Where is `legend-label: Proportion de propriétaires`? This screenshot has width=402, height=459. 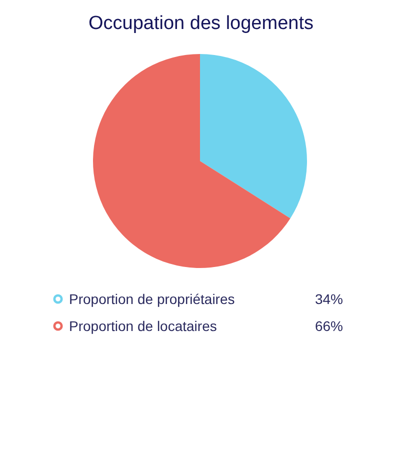 legend-label: Proportion de propriétaires is located at coordinates (152, 299).